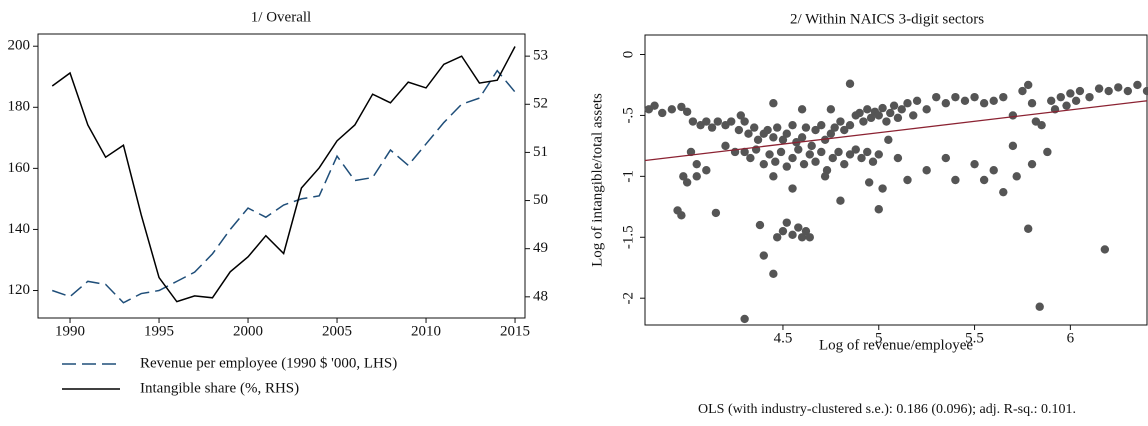 This screenshot has width=1148, height=426. Describe the element at coordinates (540, 56) in the screenshot. I see `y2-tick-label: 53` at that location.